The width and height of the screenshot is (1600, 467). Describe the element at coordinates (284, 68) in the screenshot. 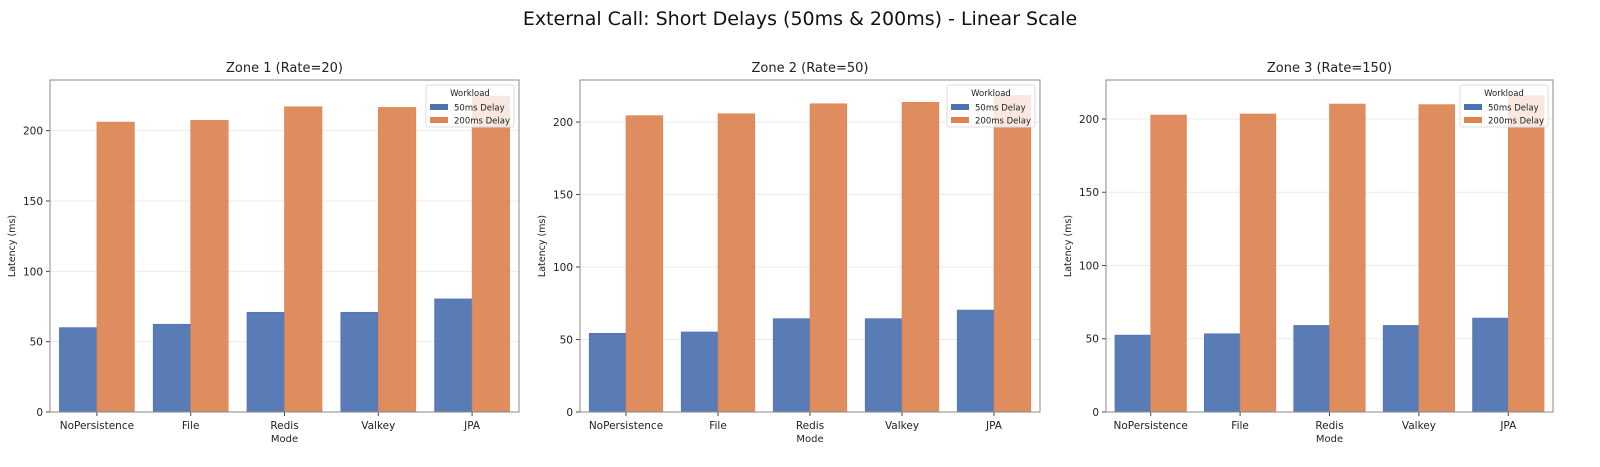

I see `subplot-title: Zone 1 (Rate=20)` at that location.